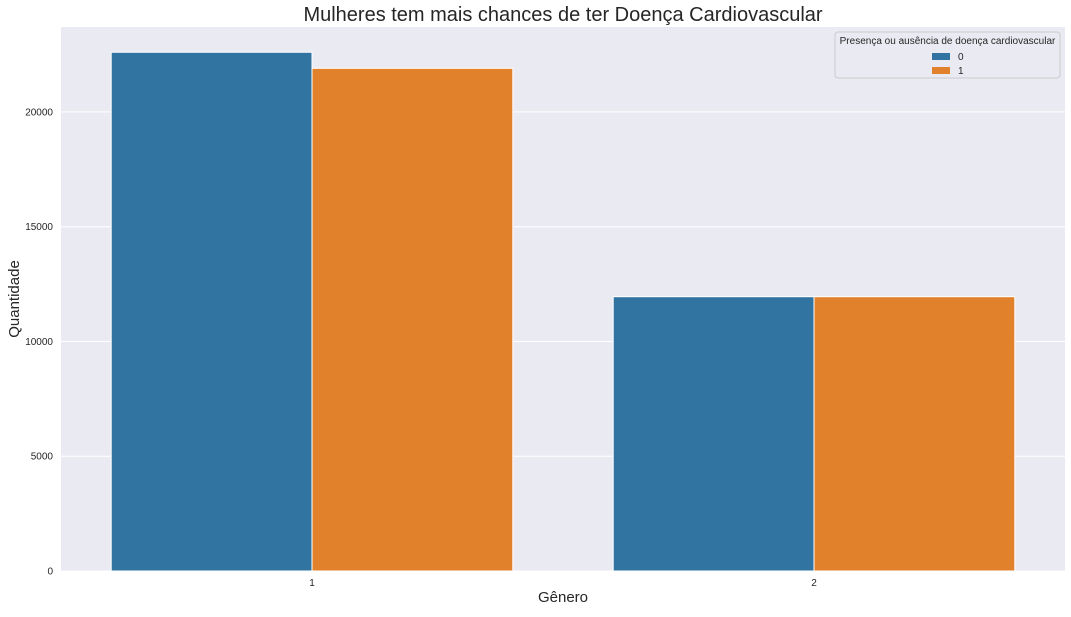  I want to click on x-axis-label: Gênero, so click(563, 597).